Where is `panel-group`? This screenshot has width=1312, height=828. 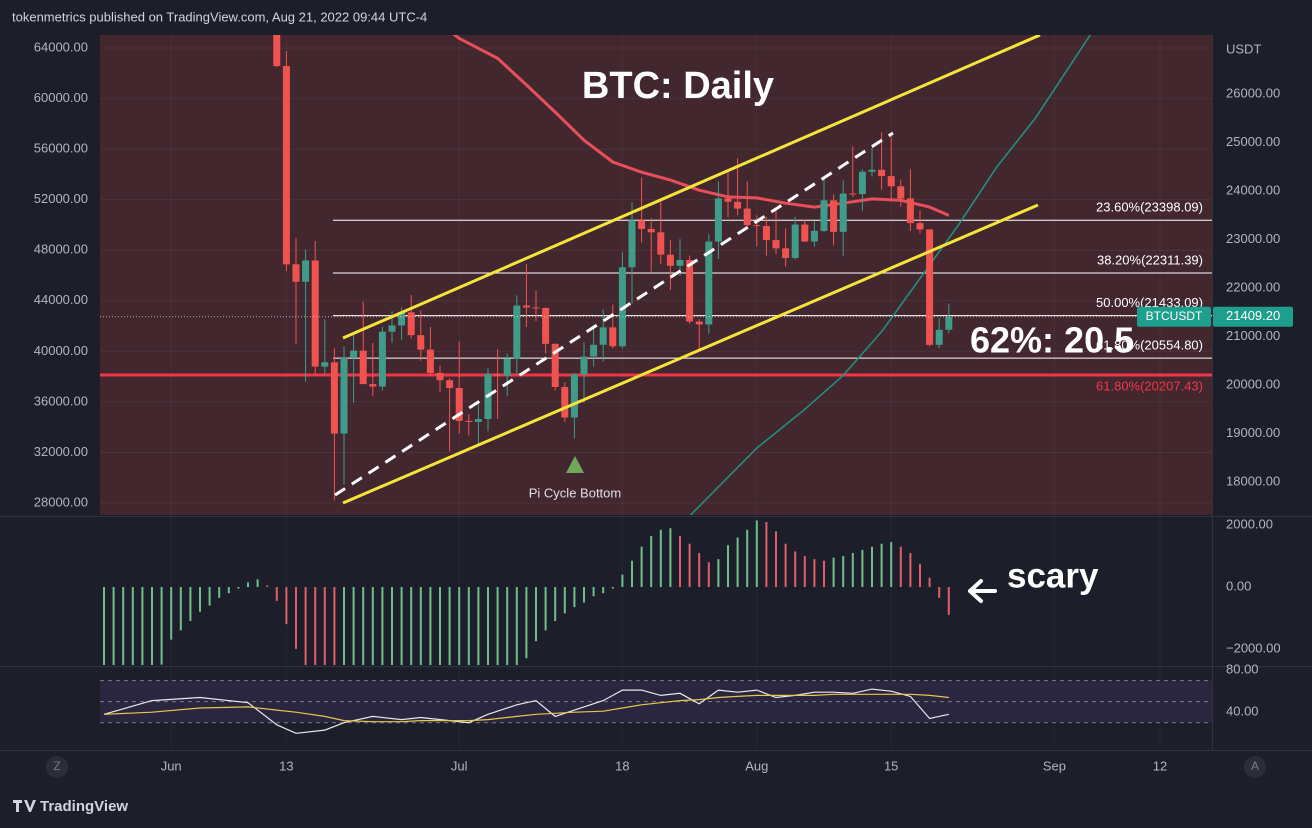 panel-group is located at coordinates (656, 707).